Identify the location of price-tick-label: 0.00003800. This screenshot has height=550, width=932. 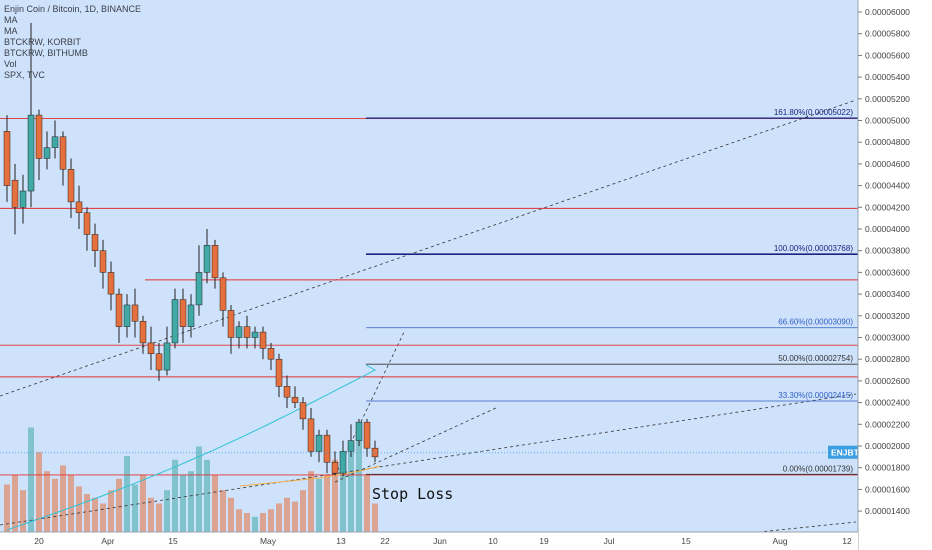
(887, 251).